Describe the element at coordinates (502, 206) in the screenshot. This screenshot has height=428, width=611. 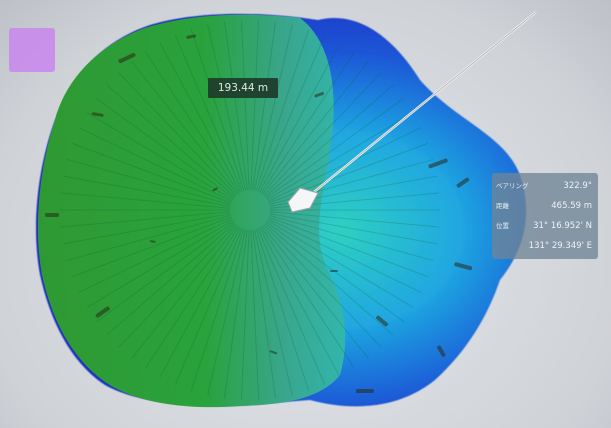
I see `distance-label: 距離` at that location.